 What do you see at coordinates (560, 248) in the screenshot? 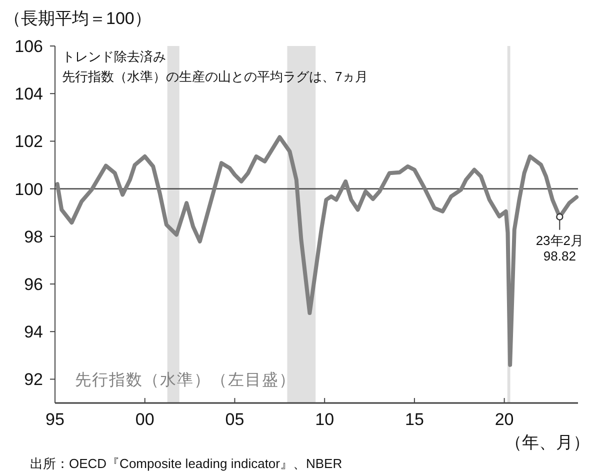
I see `annotation: 23年2月 98.82` at bounding box center [560, 248].